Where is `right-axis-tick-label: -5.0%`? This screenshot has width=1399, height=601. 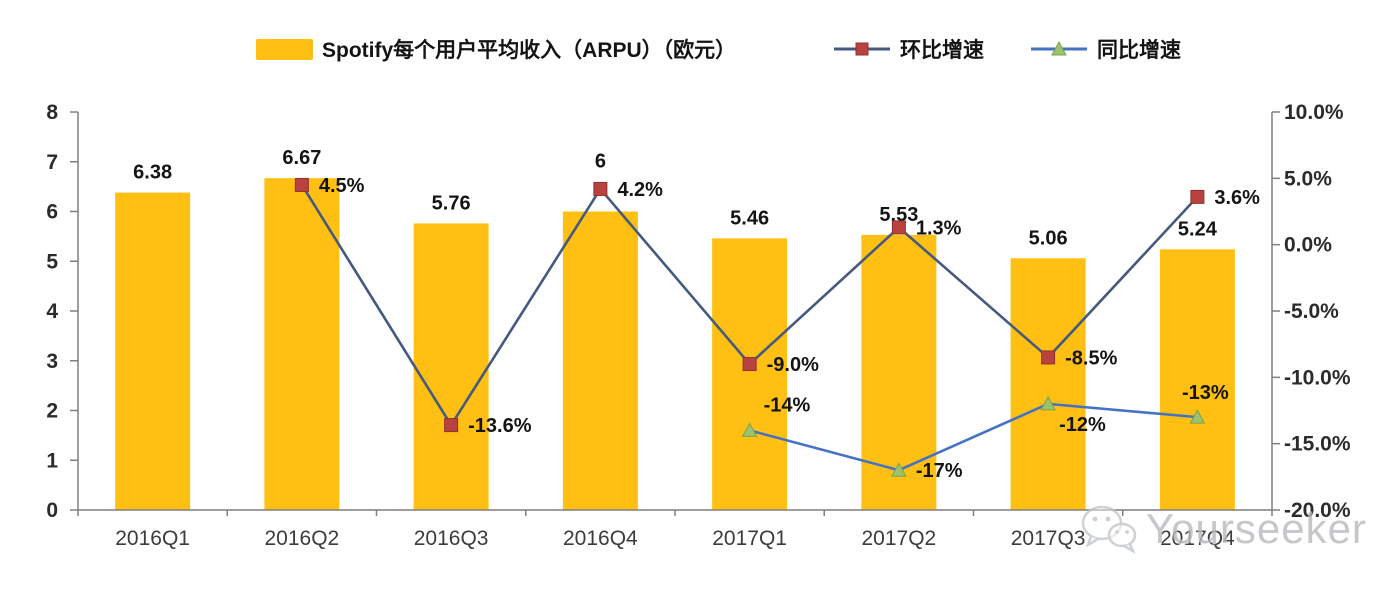
right-axis-tick-label: -5.0% is located at coordinates (1311, 311).